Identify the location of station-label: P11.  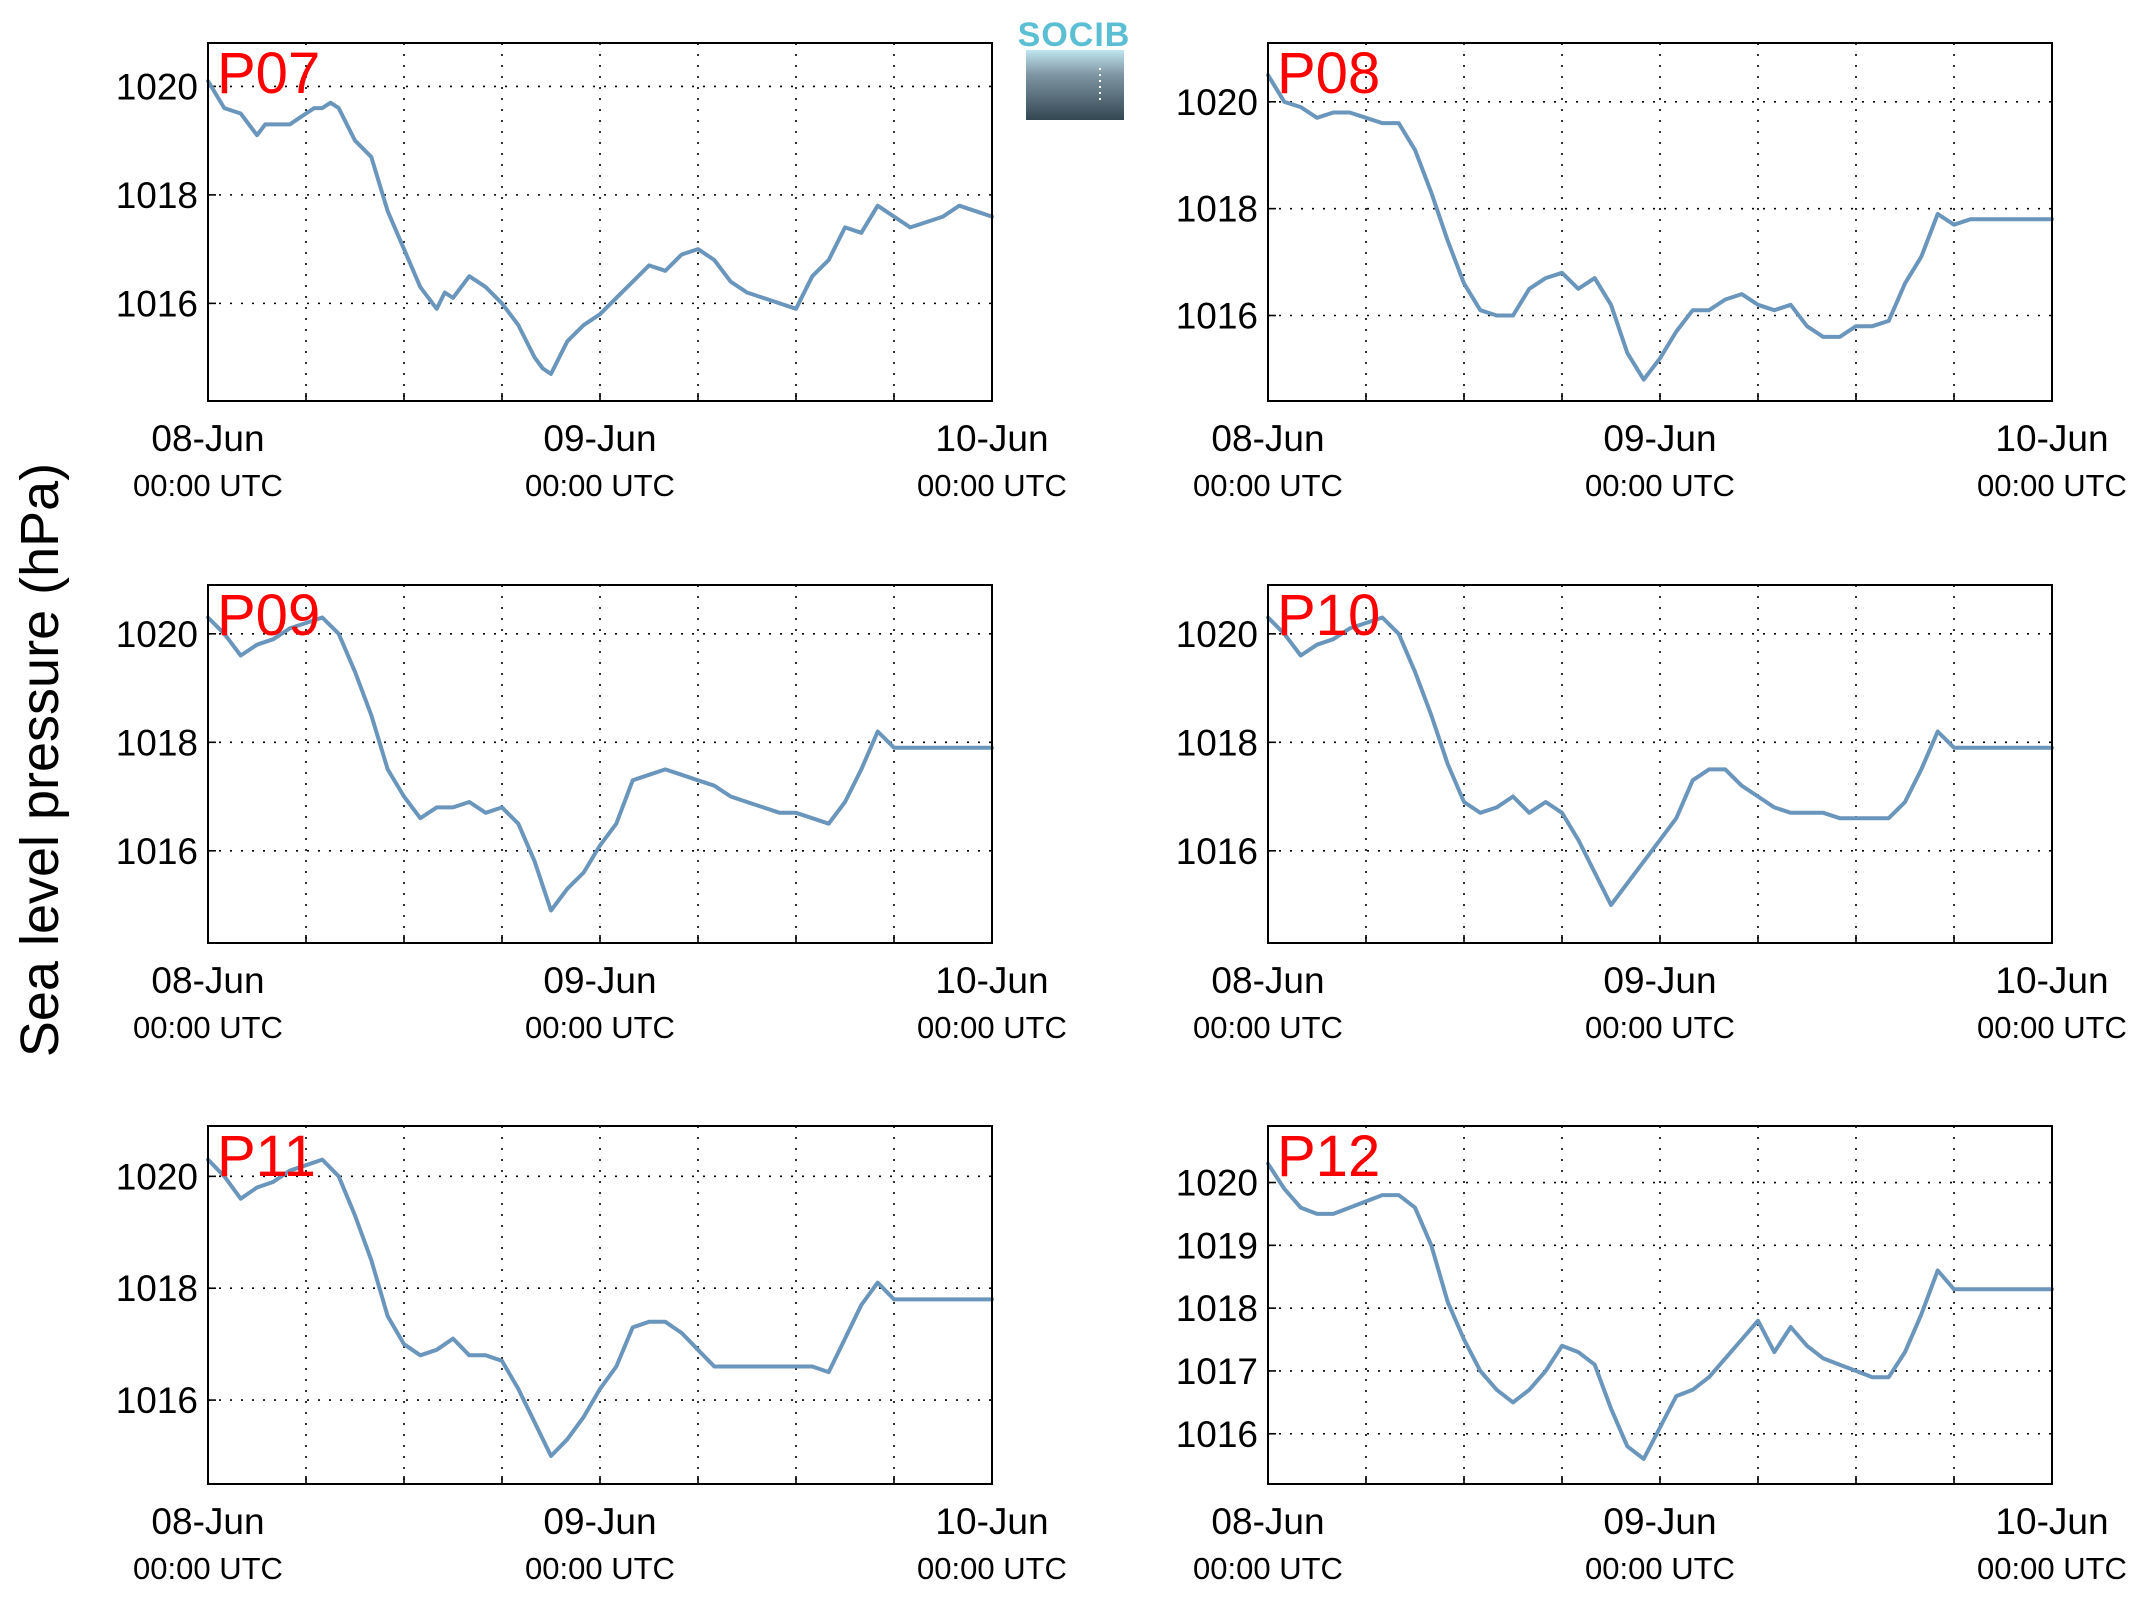
(266, 1156).